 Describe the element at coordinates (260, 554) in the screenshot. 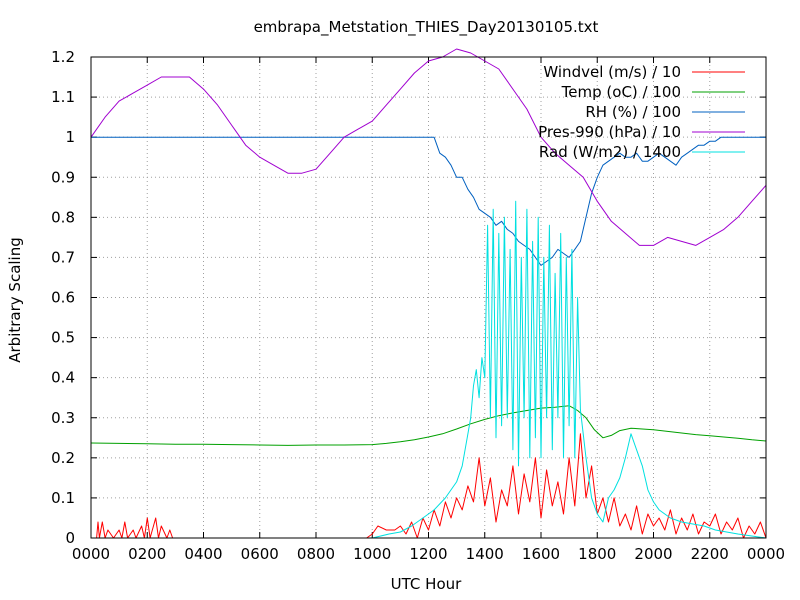

I see `x-tick-label: 0600` at that location.